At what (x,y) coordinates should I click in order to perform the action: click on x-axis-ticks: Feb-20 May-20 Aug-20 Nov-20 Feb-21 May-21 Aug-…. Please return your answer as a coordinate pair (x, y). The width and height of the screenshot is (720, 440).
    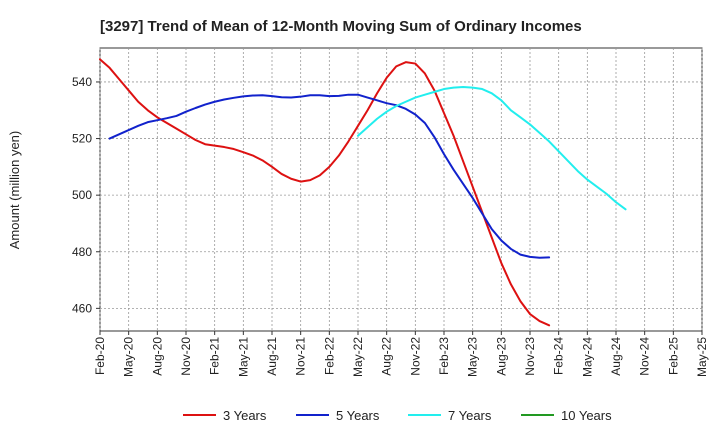
    Looking at the image, I should click on (401, 354).